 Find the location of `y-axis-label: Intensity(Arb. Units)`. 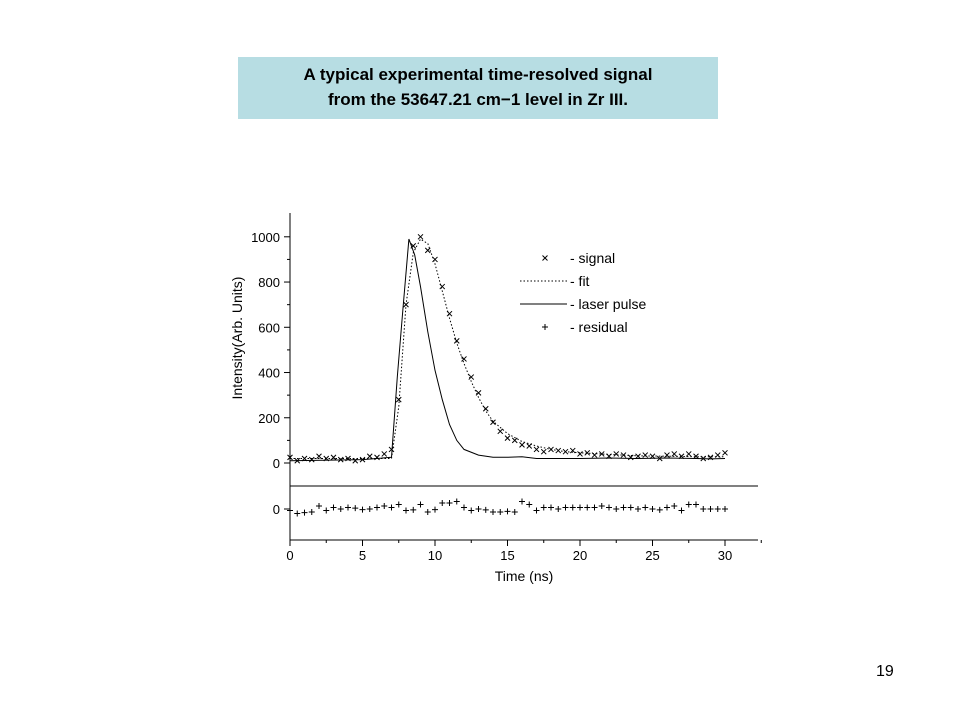

y-axis-label: Intensity(Arb. Units) is located at coordinates (237, 338).